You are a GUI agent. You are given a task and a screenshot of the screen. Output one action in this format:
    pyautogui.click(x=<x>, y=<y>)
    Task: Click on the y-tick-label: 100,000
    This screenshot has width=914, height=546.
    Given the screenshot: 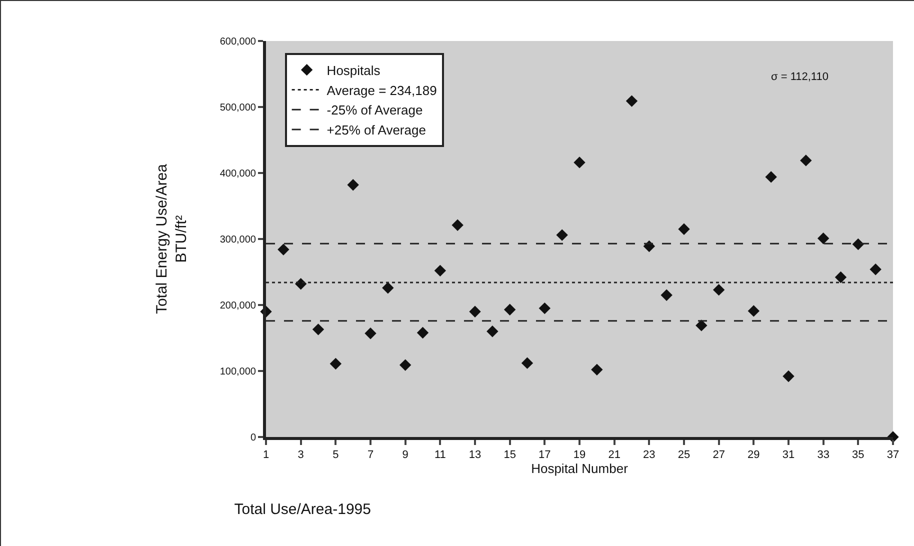 What is the action you would take?
    pyautogui.click(x=238, y=372)
    